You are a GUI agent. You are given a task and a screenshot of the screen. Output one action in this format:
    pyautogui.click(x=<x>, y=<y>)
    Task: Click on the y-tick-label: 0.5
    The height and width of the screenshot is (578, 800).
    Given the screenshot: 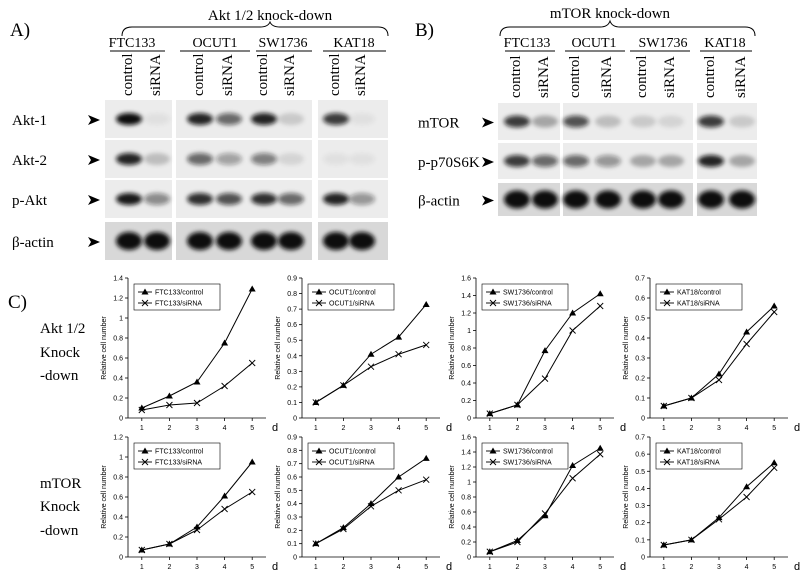 What is the action you would take?
    pyautogui.click(x=640, y=319)
    